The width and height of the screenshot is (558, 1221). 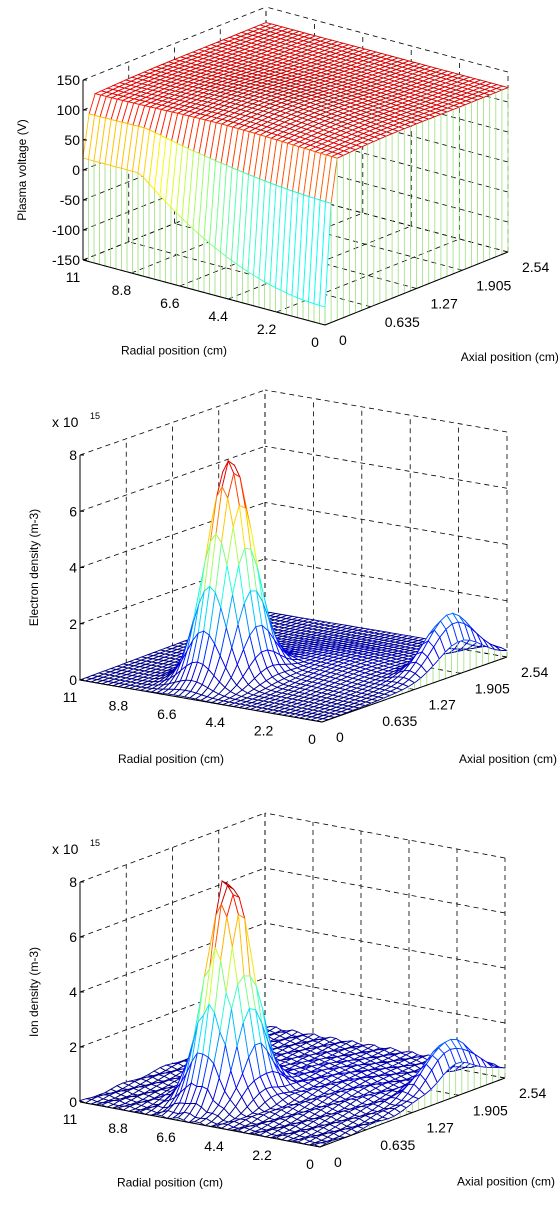 I want to click on z-tick-label: 50, so click(x=72, y=140).